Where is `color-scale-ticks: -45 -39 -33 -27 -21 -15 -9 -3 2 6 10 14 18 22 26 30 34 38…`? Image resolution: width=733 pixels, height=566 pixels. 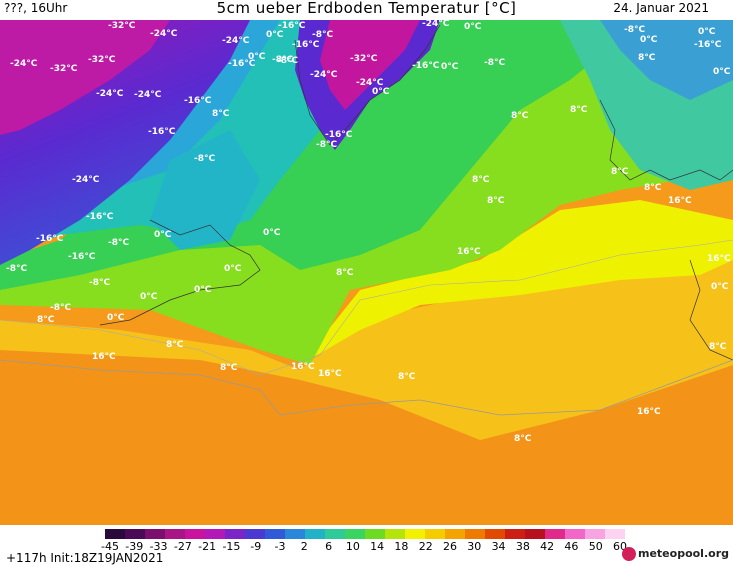
color-scale-ticks: -45 -39 -33 -27 -21 -15 -9 -3 2 6 10 14 18 22 26 30 34 38… is located at coordinates (365, 547).